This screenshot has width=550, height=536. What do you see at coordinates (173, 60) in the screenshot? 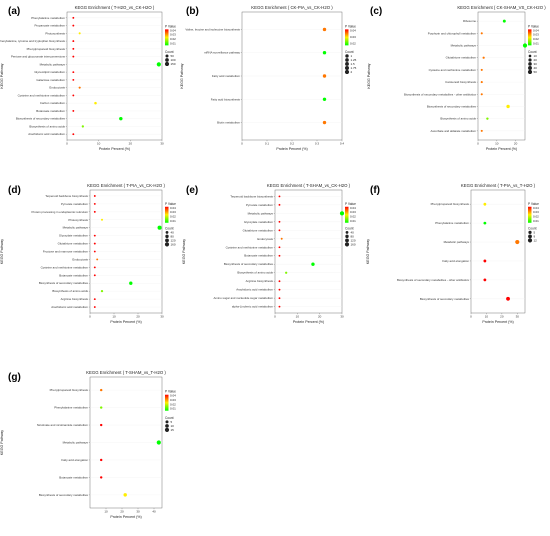
I see `legend-count-label: 100` at bounding box center [173, 60].